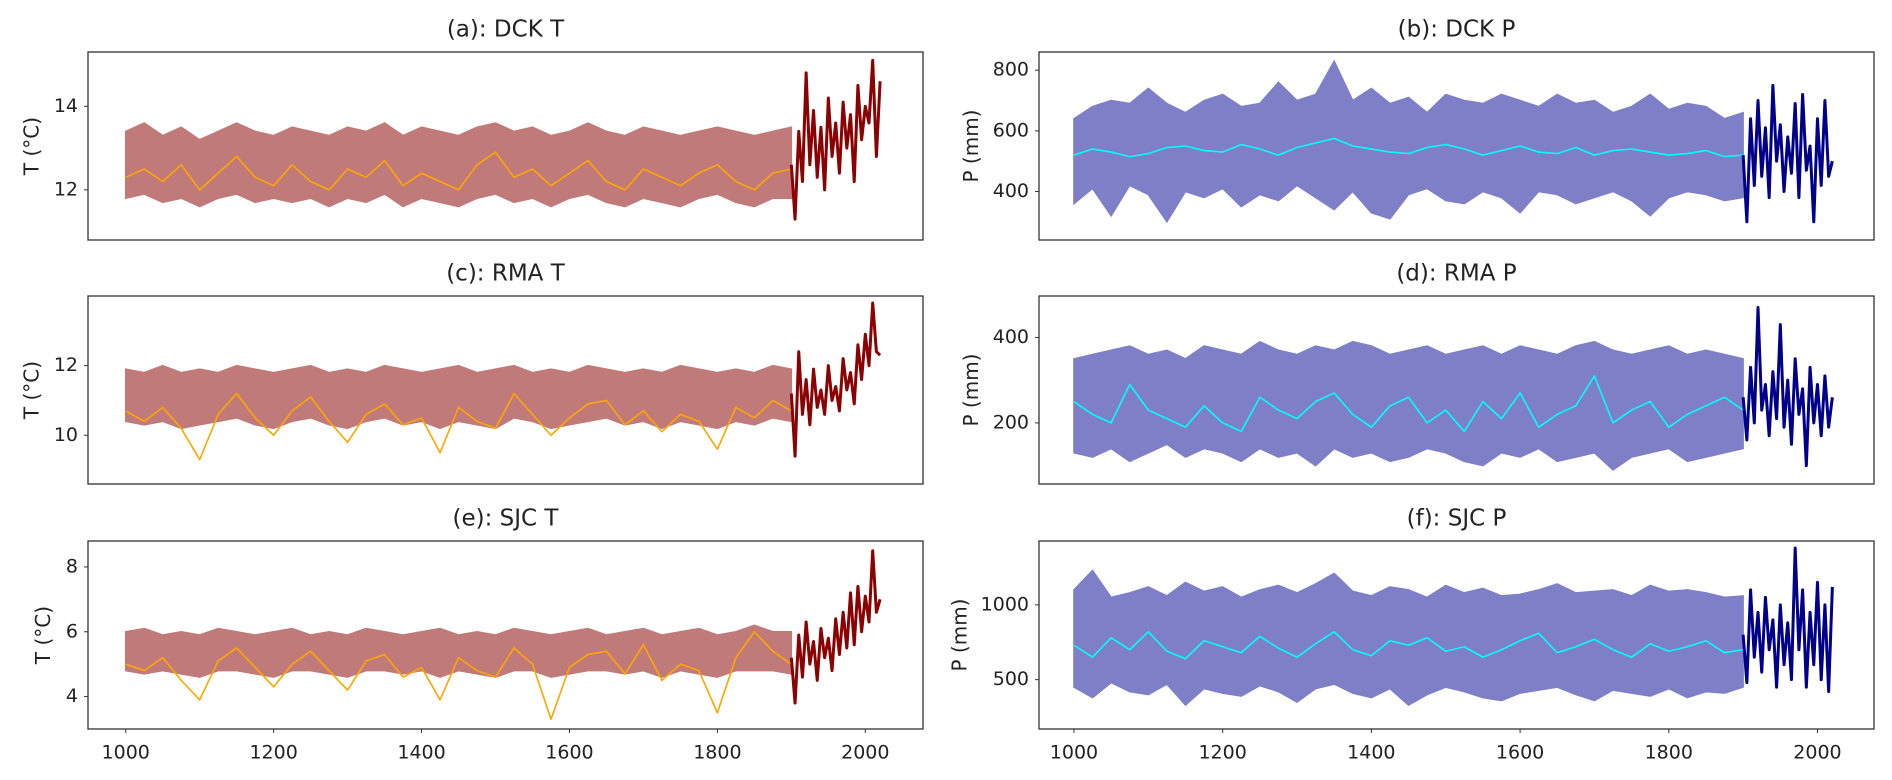 This screenshot has height=780, width=1892. Describe the element at coordinates (66, 435) in the screenshot. I see `y-tick-label: 10` at that location.